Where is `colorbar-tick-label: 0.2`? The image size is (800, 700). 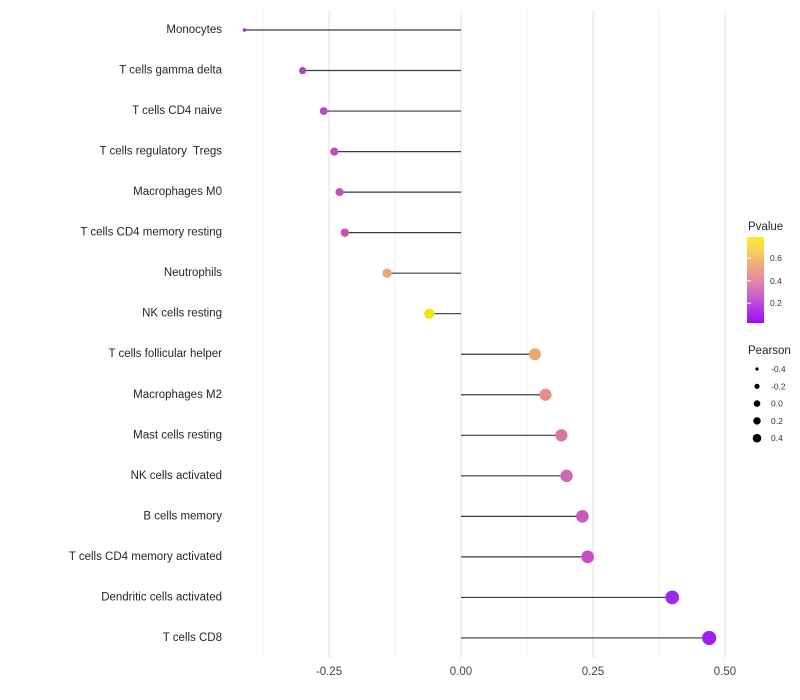 colorbar-tick-label: 0.2 is located at coordinates (776, 303).